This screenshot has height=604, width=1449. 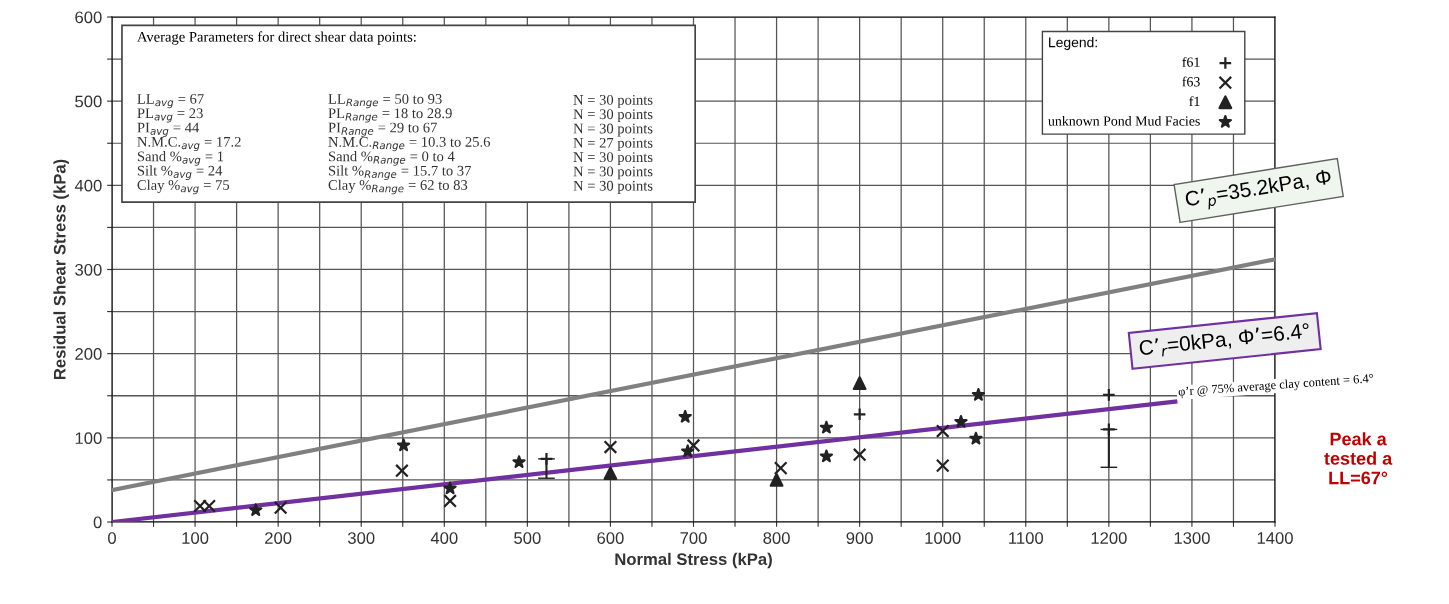 I want to click on y-tick-label: 400, so click(x=88, y=185).